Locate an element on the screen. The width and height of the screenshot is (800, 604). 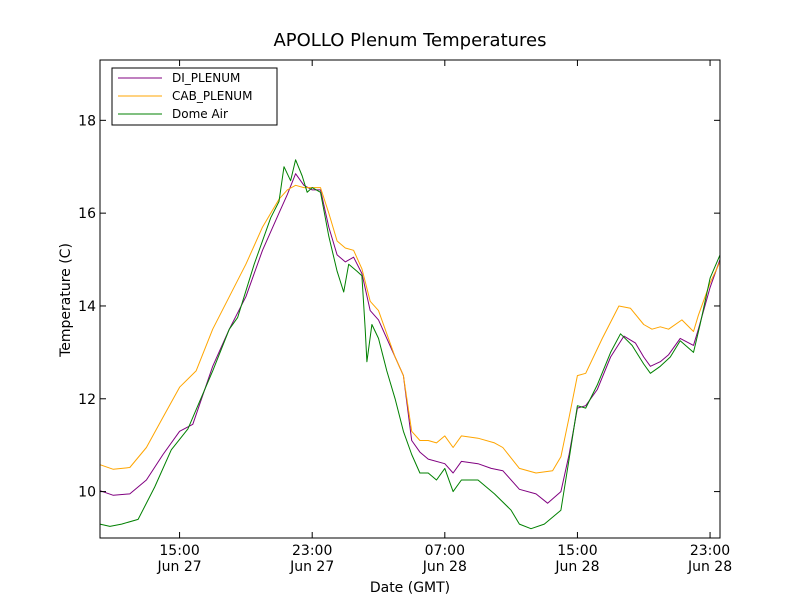
legend-entry: Dome Air is located at coordinates (173, 114).